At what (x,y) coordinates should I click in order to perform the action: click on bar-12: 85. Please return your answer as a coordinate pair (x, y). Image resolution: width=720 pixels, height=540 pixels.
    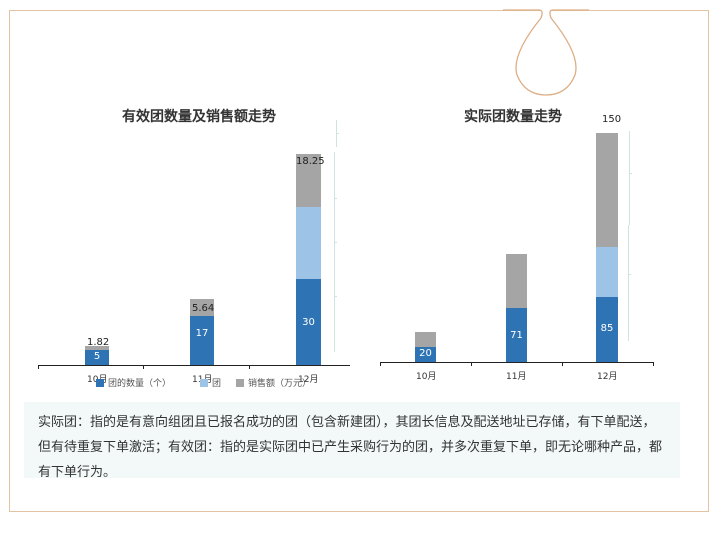
    Looking at the image, I should click on (607, 247).